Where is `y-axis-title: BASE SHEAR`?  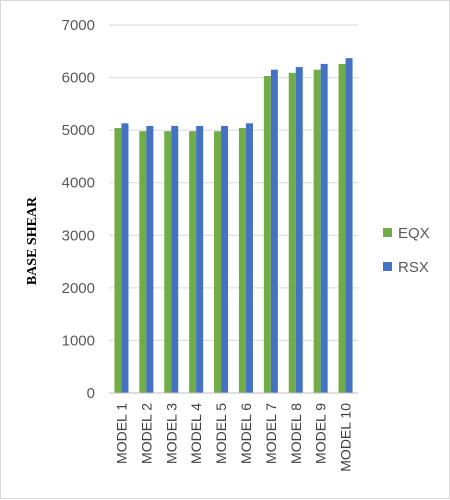
y-axis-title: BASE SHEAR is located at coordinates (32, 240).